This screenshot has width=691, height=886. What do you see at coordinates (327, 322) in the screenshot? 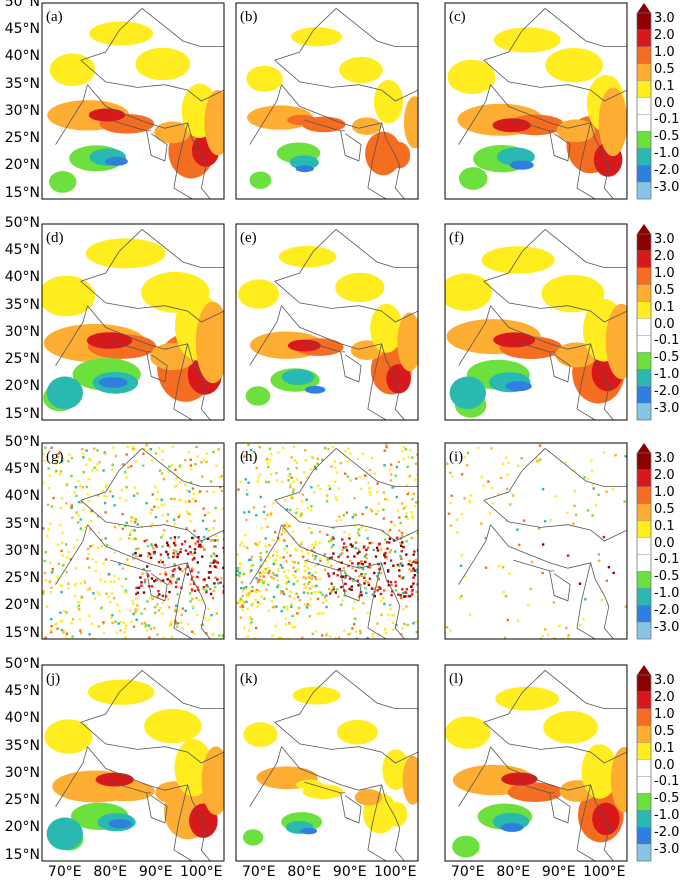
I see `map-panel: (e)` at bounding box center [327, 322].